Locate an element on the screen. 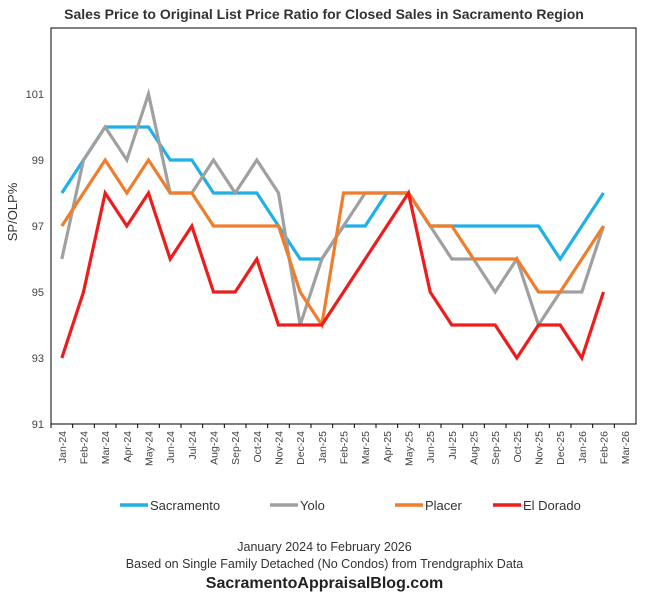  y-tick-label: 101 is located at coordinates (35, 95).